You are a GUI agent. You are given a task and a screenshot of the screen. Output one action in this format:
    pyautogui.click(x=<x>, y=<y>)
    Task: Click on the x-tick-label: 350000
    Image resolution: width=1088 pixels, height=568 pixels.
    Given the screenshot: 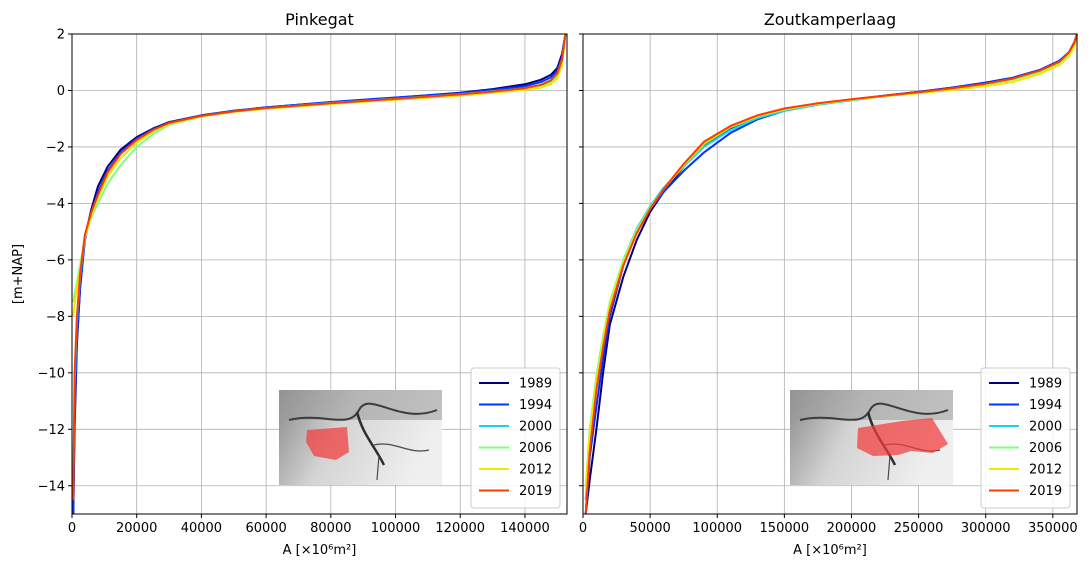 What is the action you would take?
    pyautogui.click(x=1053, y=528)
    